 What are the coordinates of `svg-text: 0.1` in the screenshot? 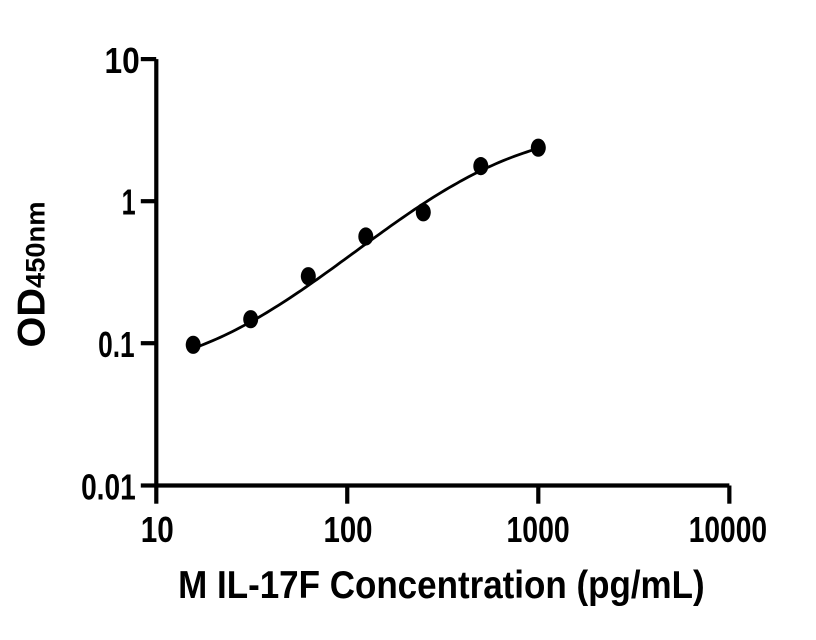 It's located at (116, 344).